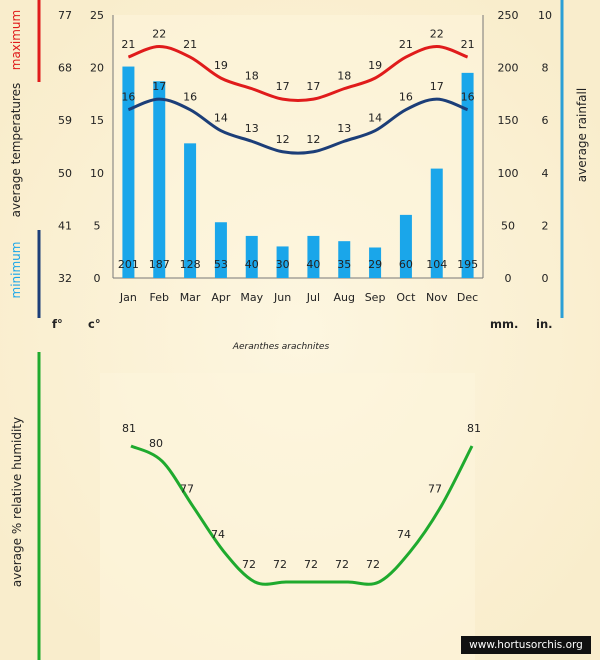  Describe the element at coordinates (252, 128) in the screenshot. I see `min-temp-label: 13` at that location.